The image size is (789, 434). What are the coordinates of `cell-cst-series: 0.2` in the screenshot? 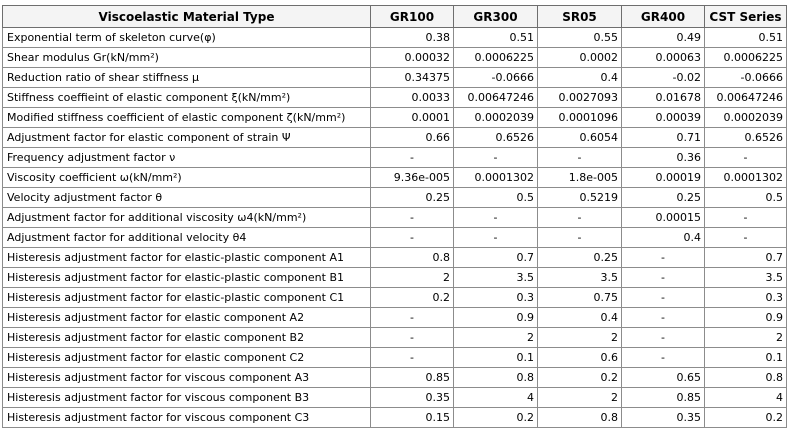 It's located at (745, 417).